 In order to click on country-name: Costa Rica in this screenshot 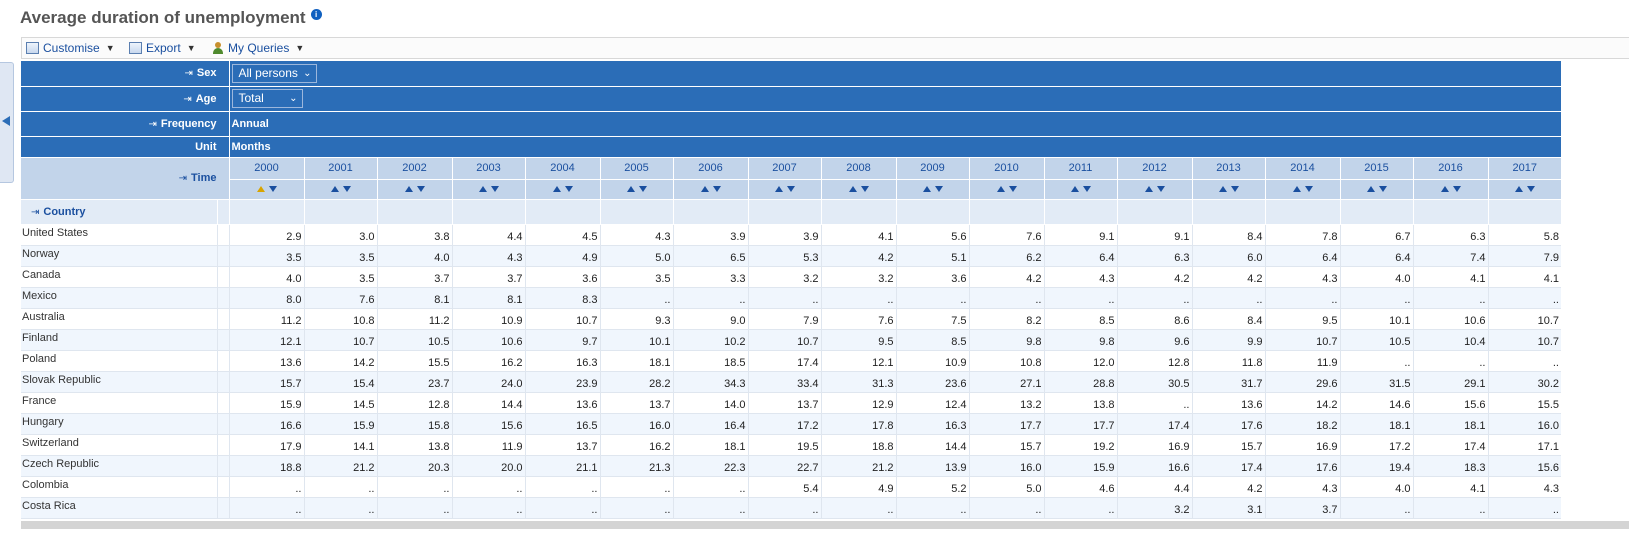, I will do `click(119, 508)`.